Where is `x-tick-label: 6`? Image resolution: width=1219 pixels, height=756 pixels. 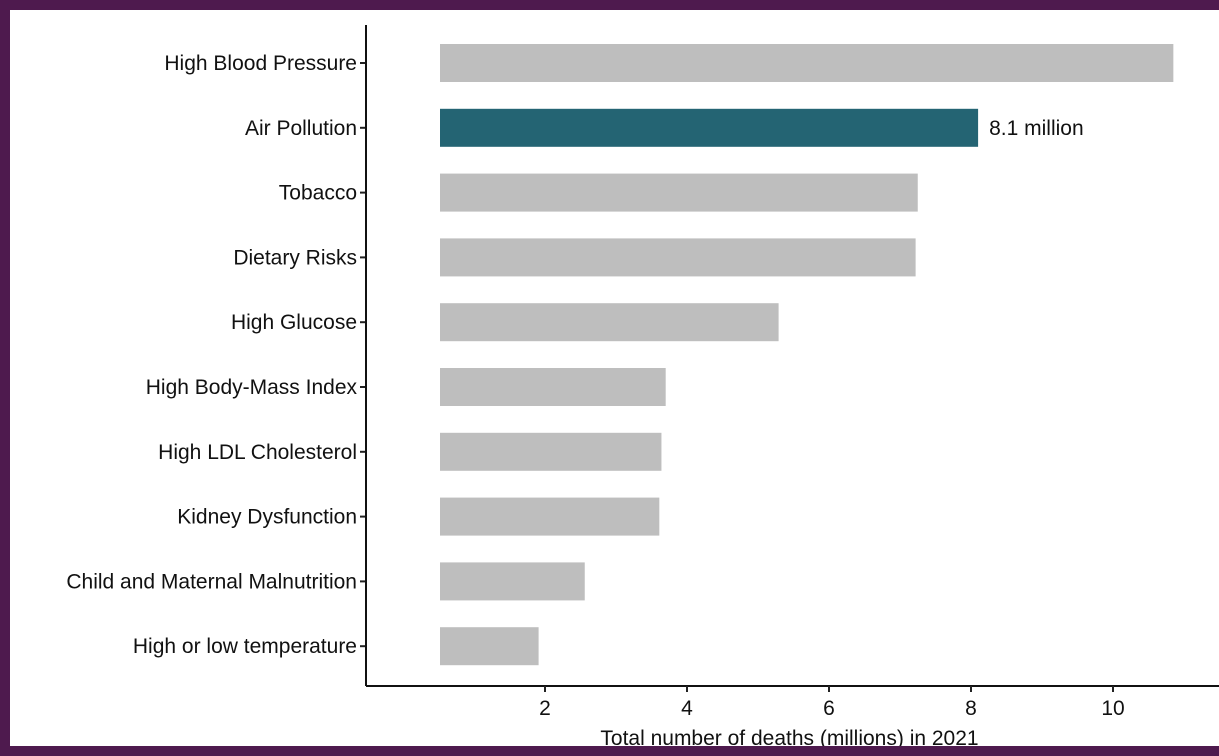 x-tick-label: 6 is located at coordinates (829, 708).